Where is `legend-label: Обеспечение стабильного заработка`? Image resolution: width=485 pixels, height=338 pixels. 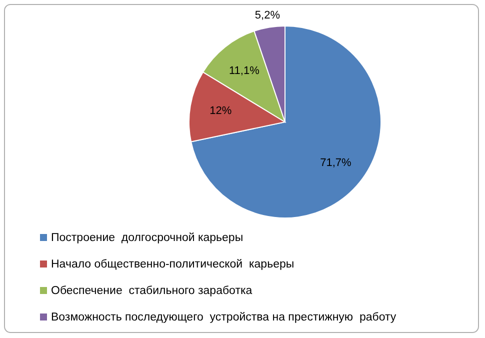 legend-label: Обеспечение стабильного заработка is located at coordinates (152, 291).